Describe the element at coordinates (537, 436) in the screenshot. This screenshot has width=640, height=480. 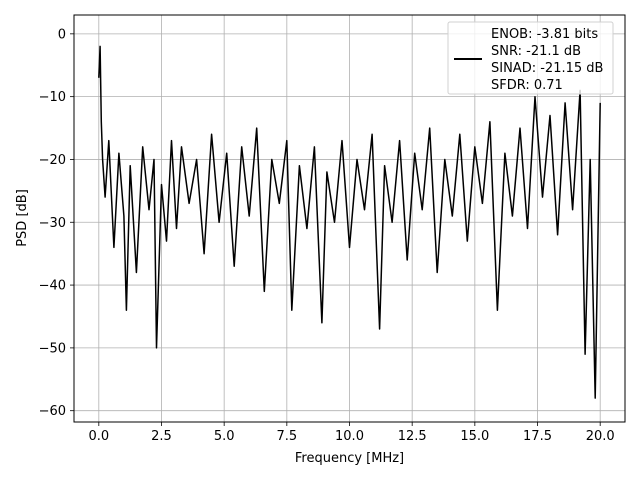
I see `x-tick-label: 17.5` at that location.